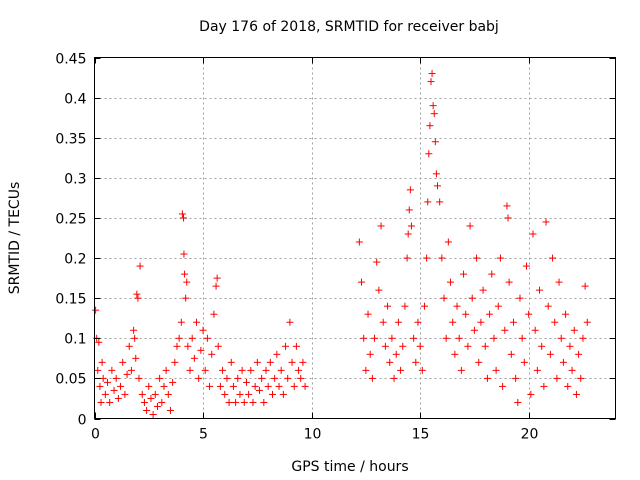 The image size is (640, 480). Describe the element at coordinates (313, 435) in the screenshot. I see `x-tick-label: 10` at that location.